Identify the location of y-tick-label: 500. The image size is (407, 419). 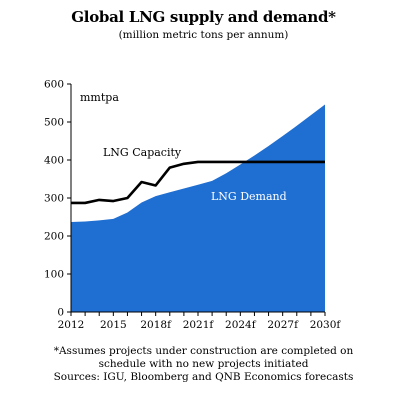
(54, 123).